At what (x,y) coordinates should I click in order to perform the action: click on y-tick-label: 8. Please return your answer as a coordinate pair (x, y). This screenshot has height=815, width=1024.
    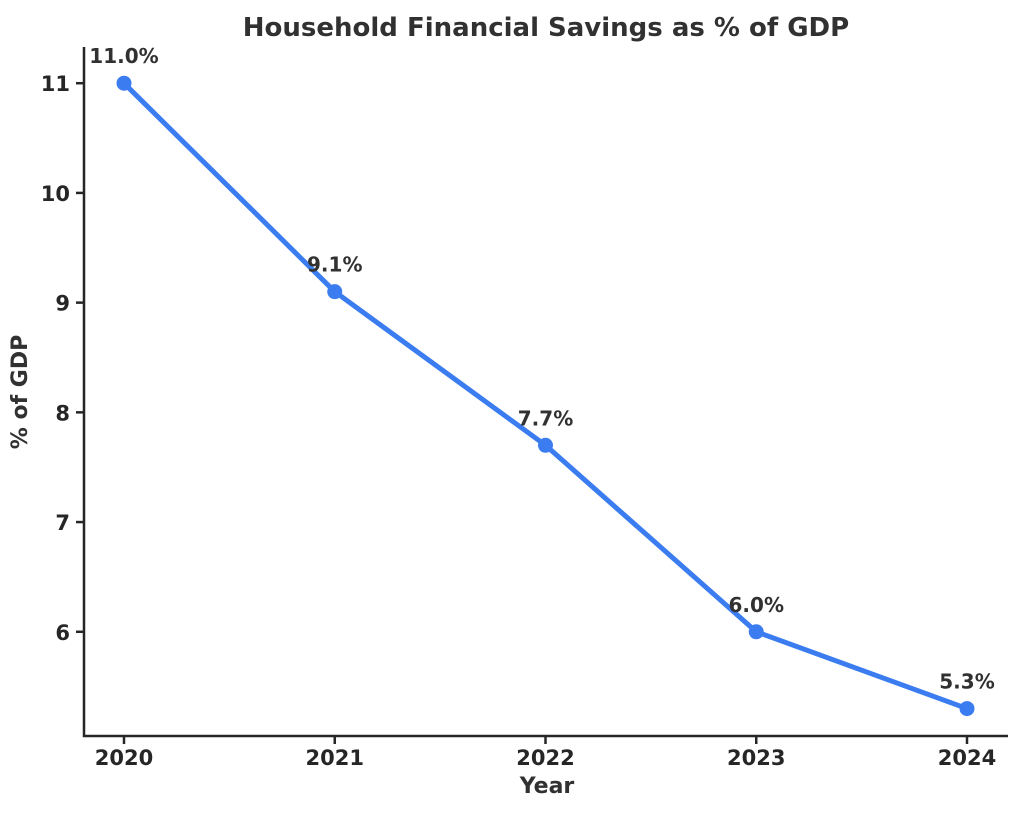
    Looking at the image, I should click on (62, 413).